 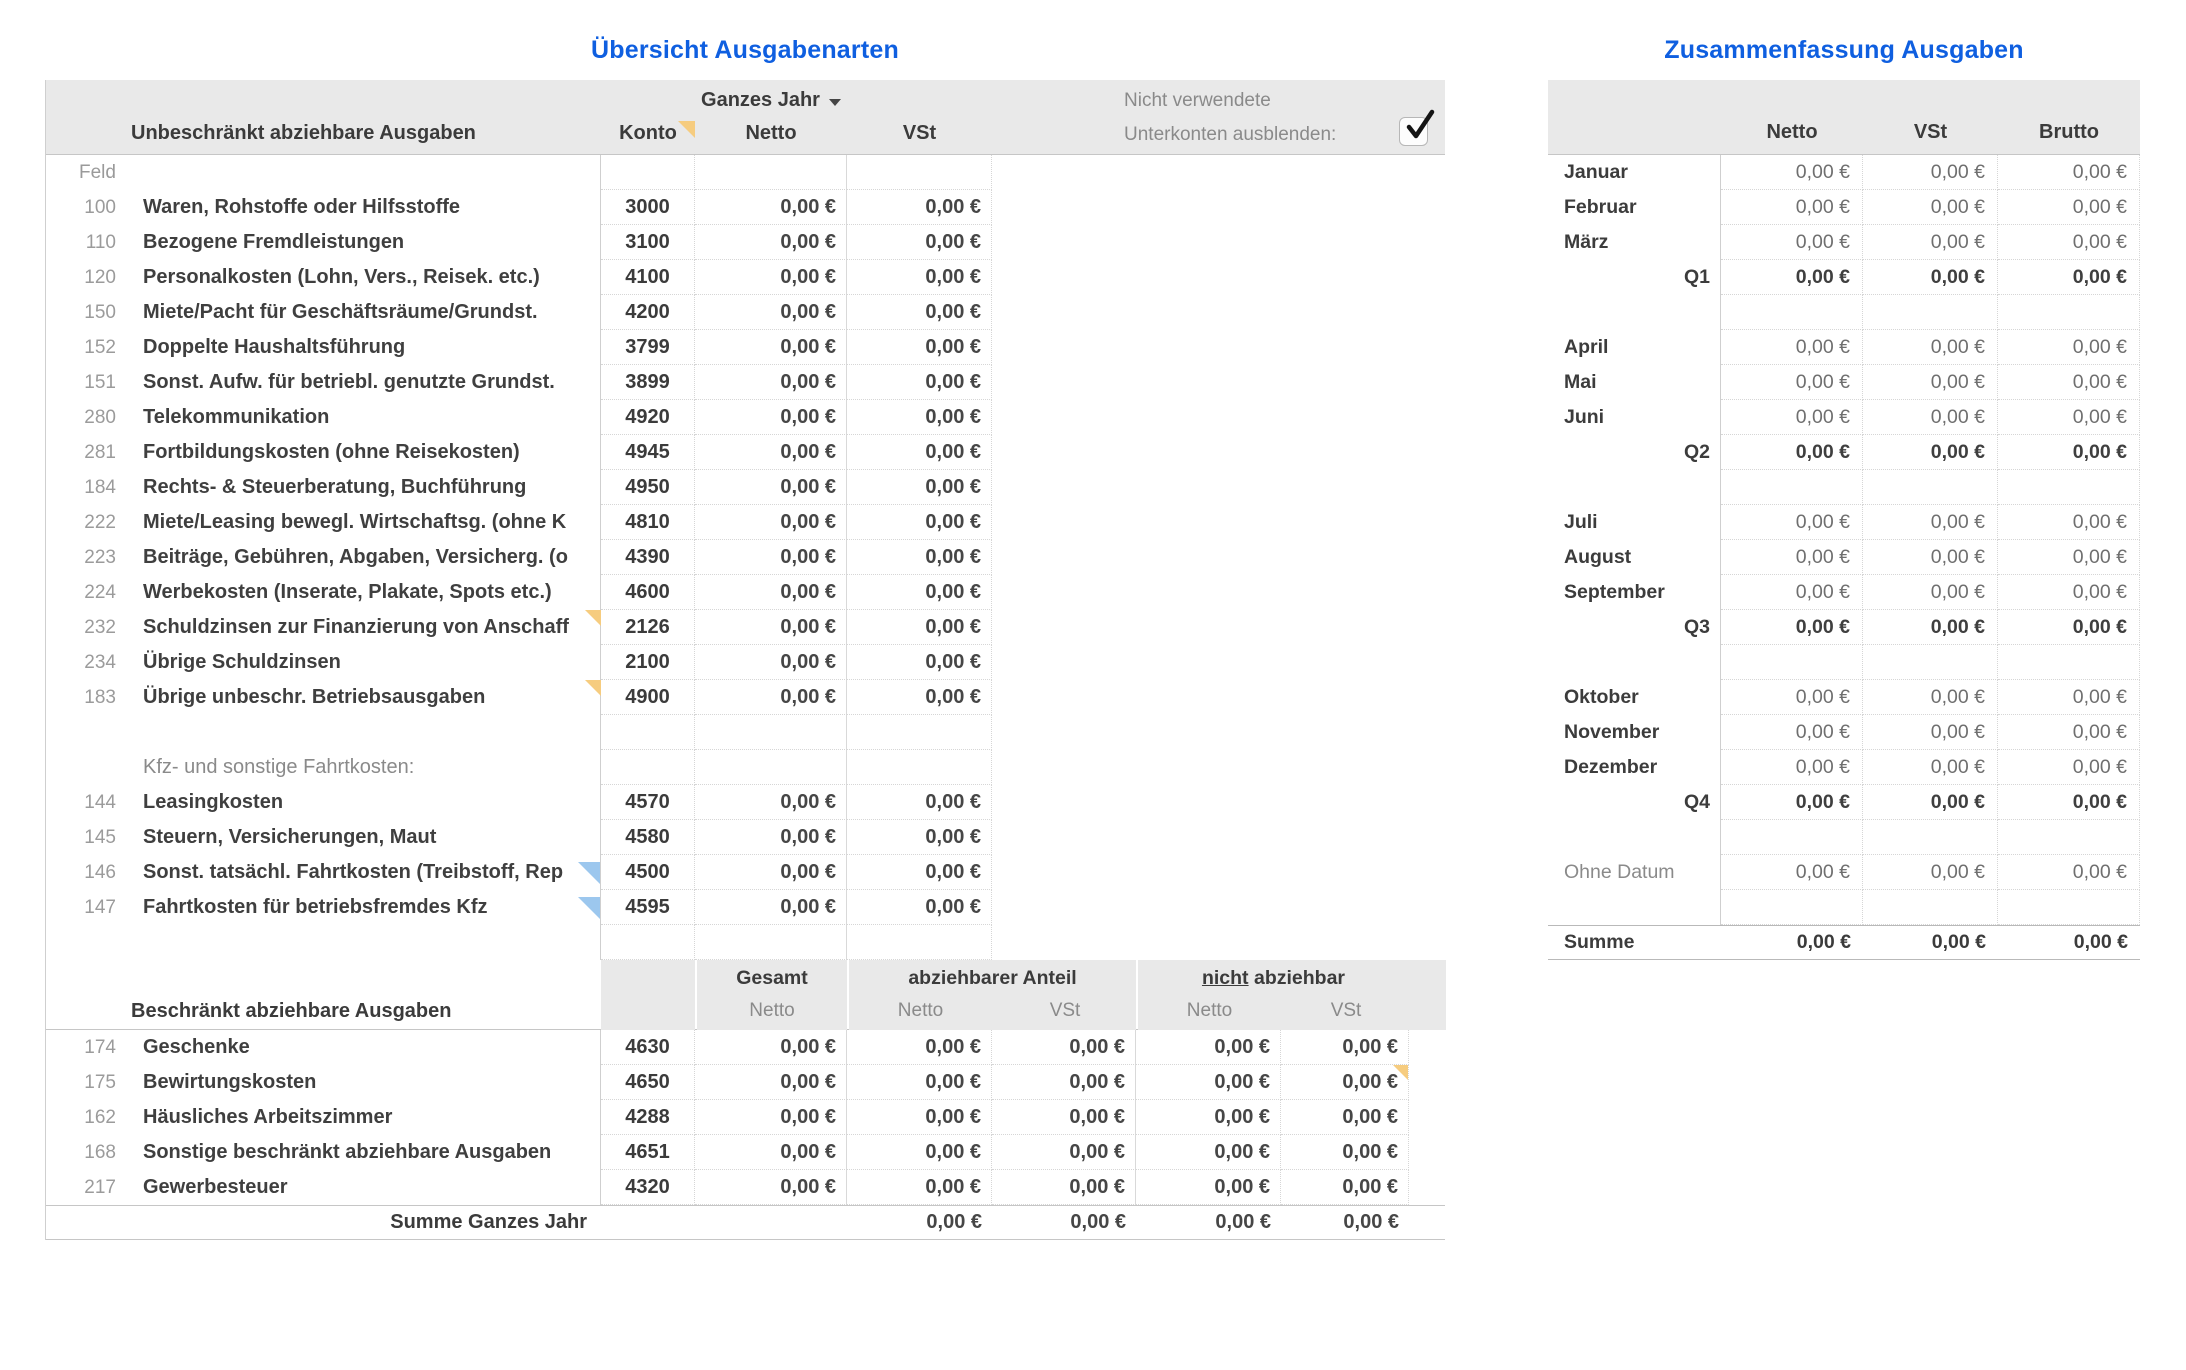 I want to click on konto-cell: 4595, so click(x=648, y=907).